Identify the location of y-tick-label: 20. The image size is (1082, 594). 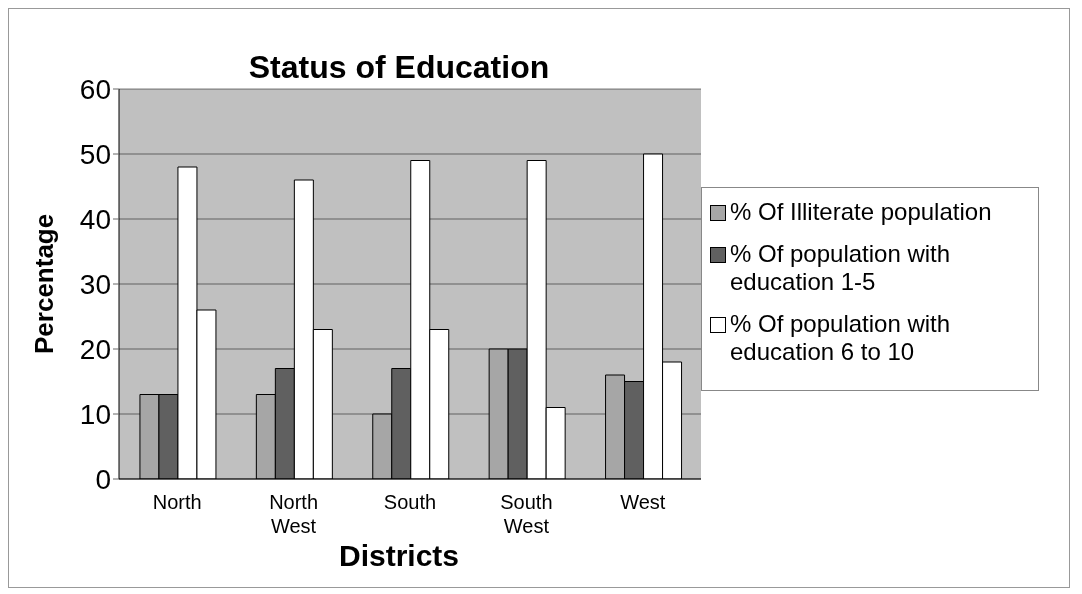
(95, 349).